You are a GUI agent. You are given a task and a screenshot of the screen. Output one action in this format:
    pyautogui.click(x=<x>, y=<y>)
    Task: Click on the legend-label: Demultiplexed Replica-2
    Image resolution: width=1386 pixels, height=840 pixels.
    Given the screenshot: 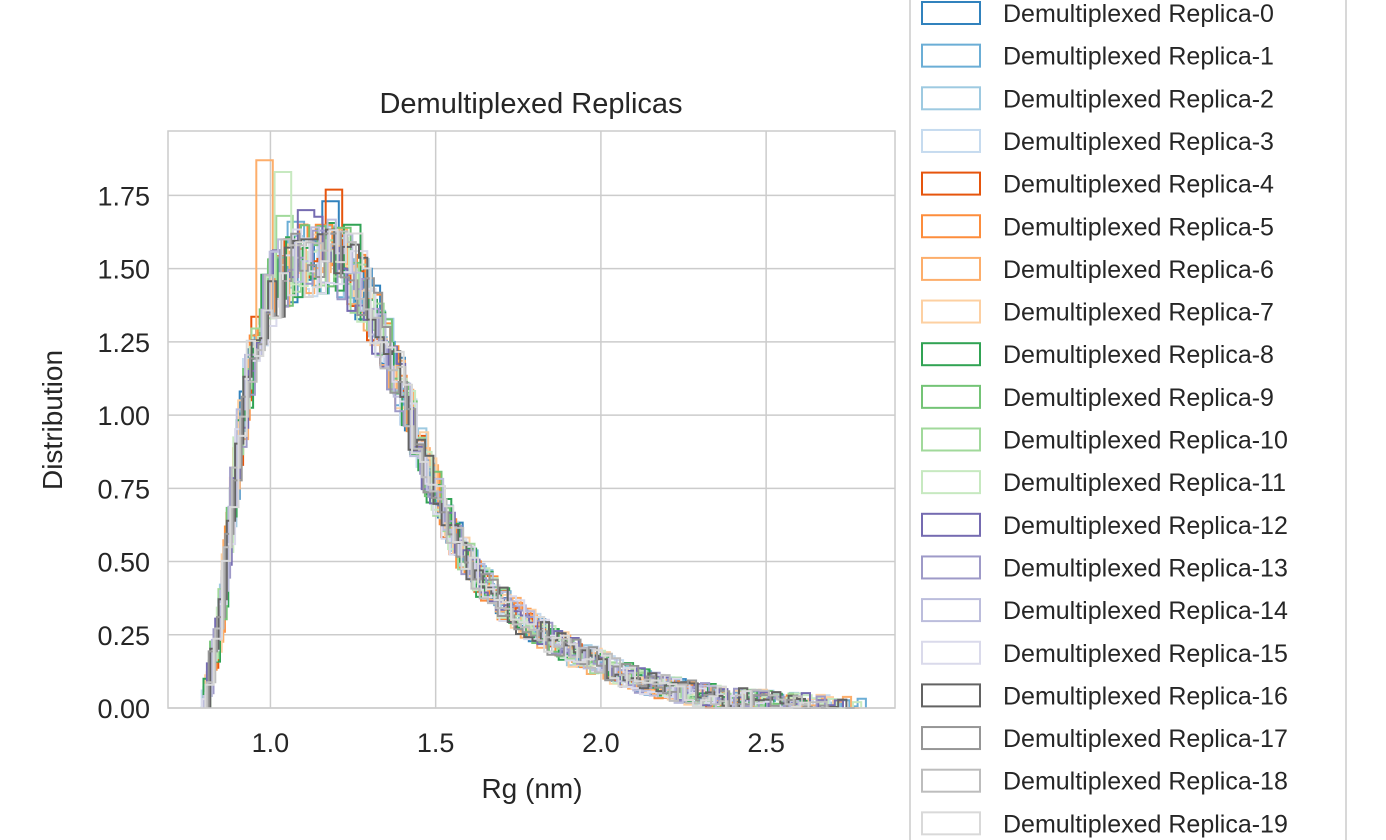 What is the action you would take?
    pyautogui.click(x=1138, y=99)
    